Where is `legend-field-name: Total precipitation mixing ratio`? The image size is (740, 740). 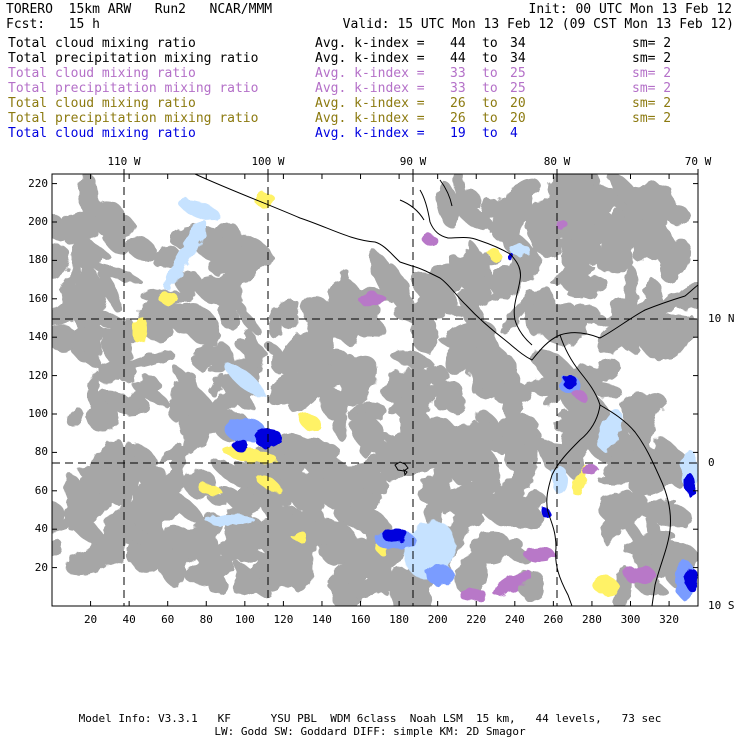 legend-field-name: Total precipitation mixing ratio is located at coordinates (133, 118).